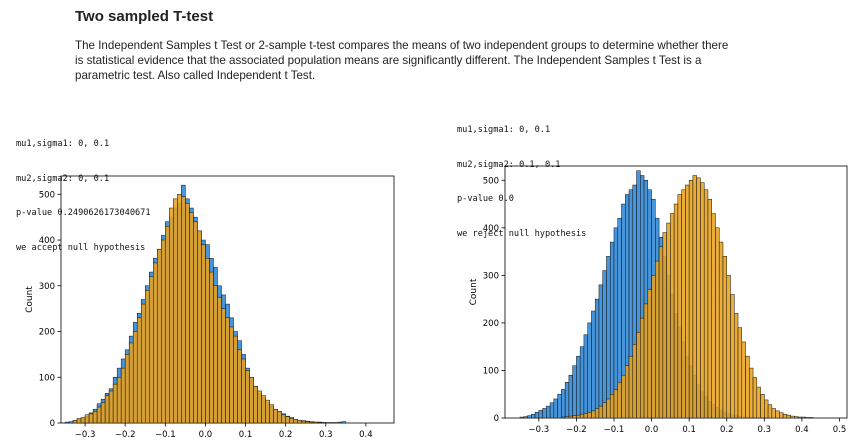  I want to click on y-tick-label: 100, so click(491, 371).